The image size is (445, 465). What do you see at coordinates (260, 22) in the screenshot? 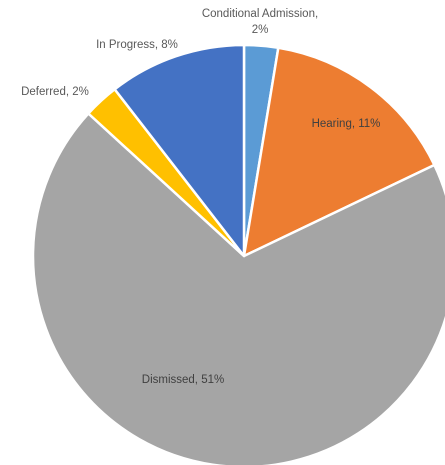
I see `slice-label-conditional-admission: Conditional Admission, 2%` at bounding box center [260, 22].